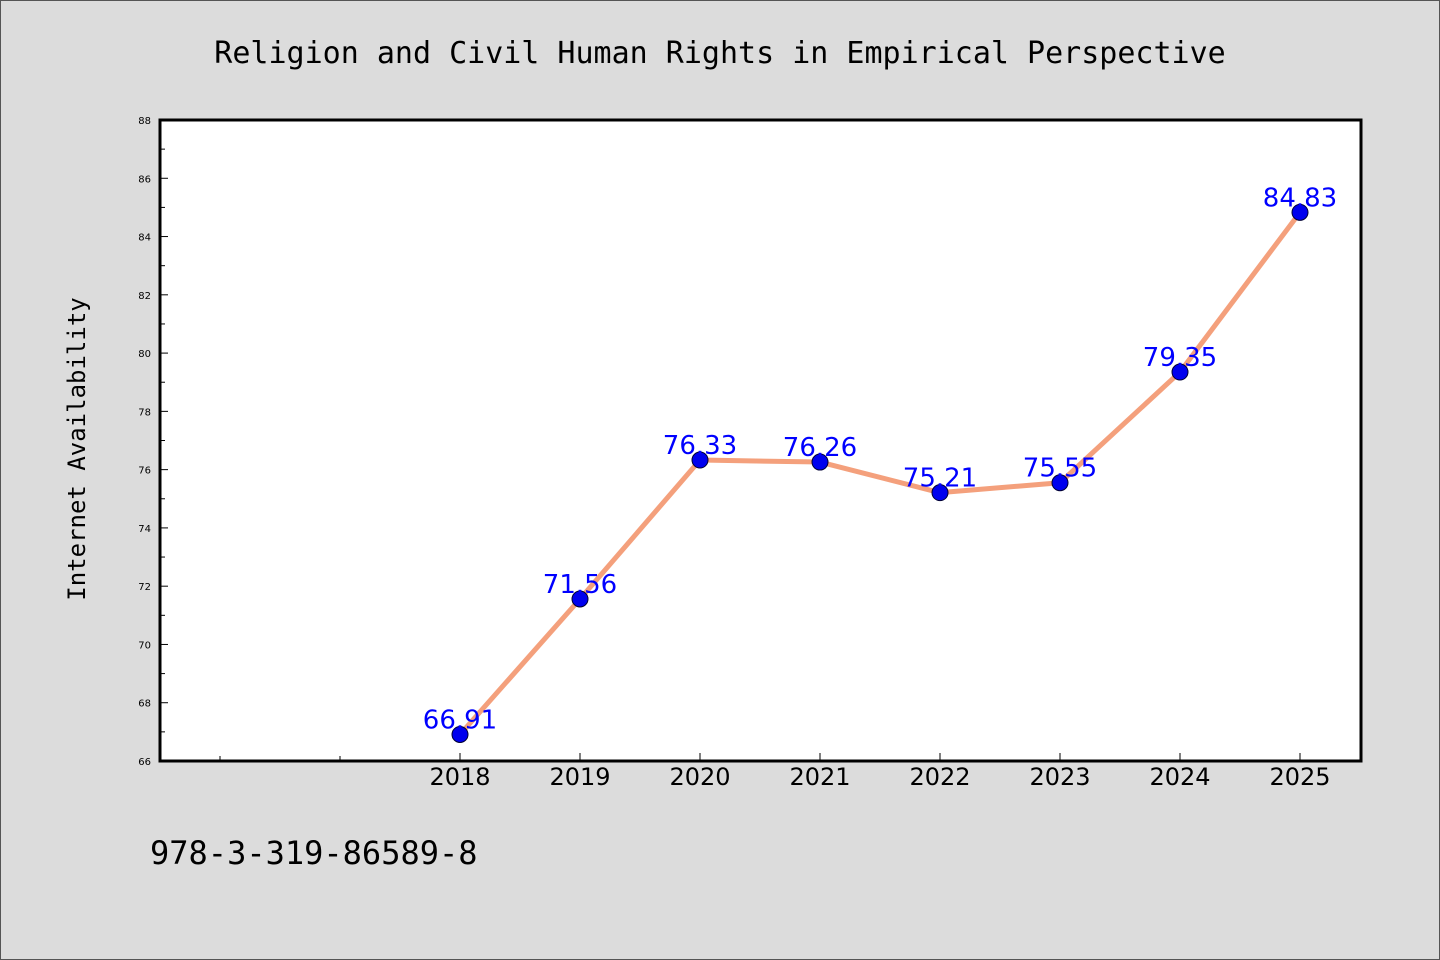  I want to click on isbn-text: 978-3-319-86589-8, so click(314, 853).